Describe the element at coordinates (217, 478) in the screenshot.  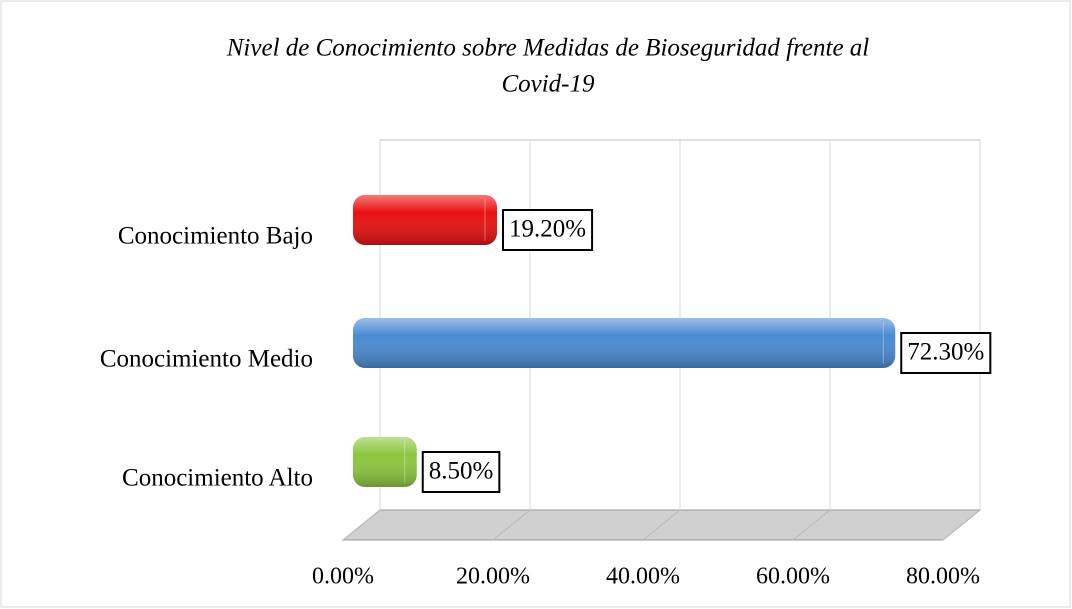
I see `y-tick-label: Conocimiento Alto` at that location.